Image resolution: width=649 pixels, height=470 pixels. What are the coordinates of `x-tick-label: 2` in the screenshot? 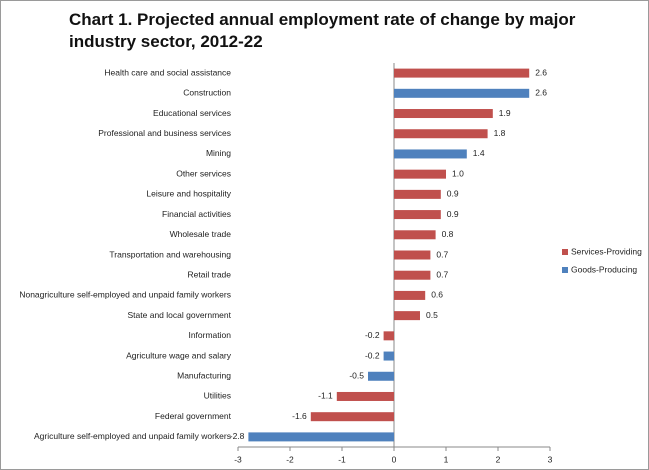 It's located at (498, 459).